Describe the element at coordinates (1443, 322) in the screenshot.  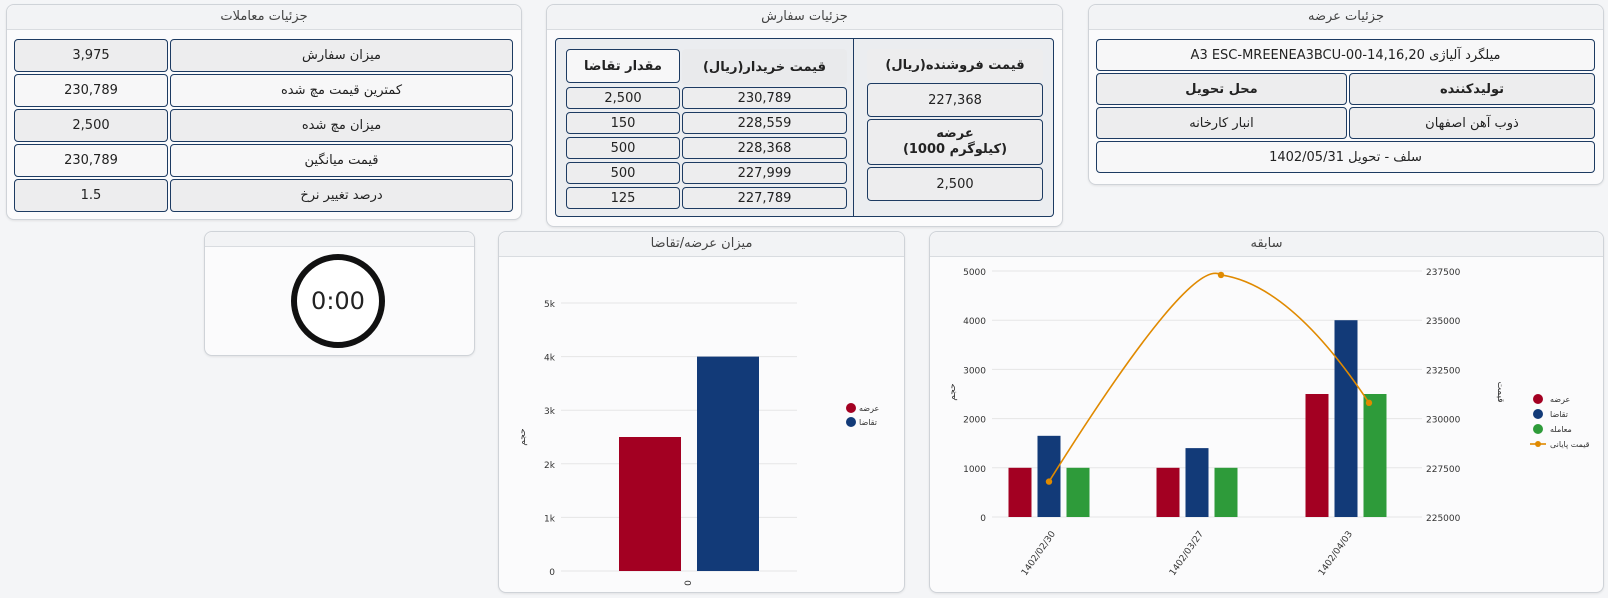
I see `y-right-tick-label: 235000` at that location.